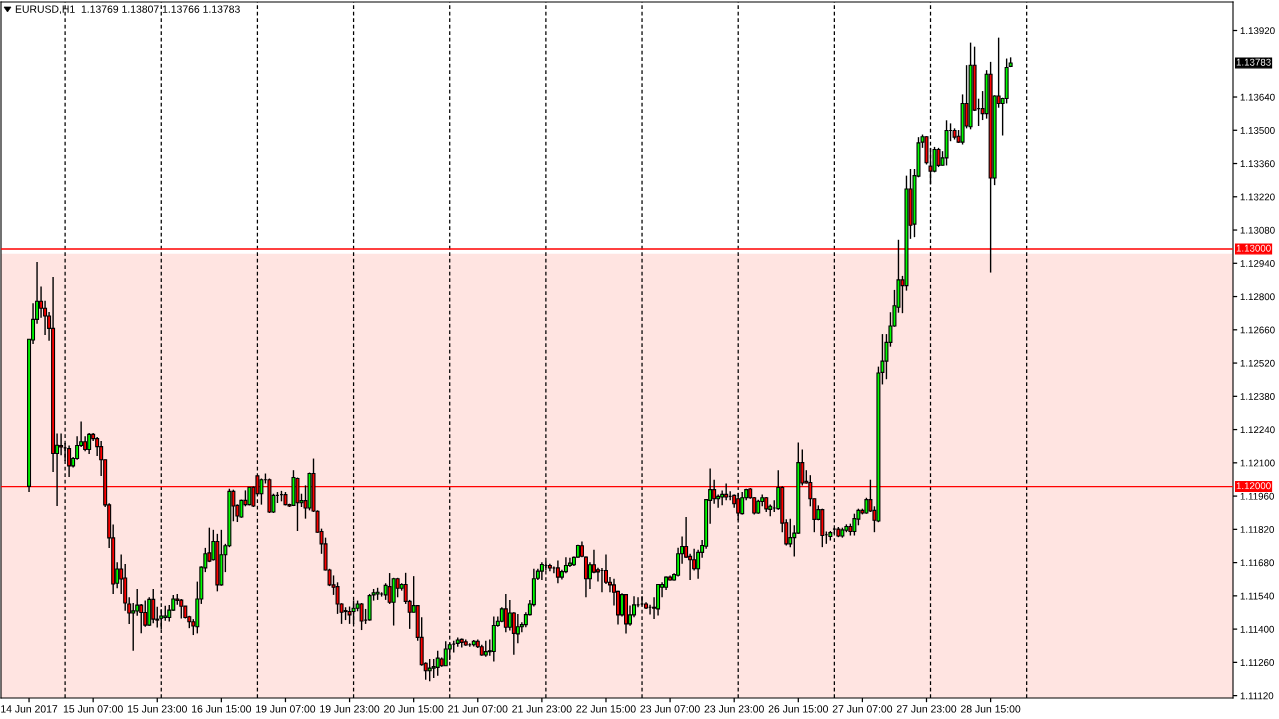 The image size is (1279, 719). What do you see at coordinates (1257, 430) in the screenshot?
I see `y-tick-label: 1.12240` at bounding box center [1257, 430].